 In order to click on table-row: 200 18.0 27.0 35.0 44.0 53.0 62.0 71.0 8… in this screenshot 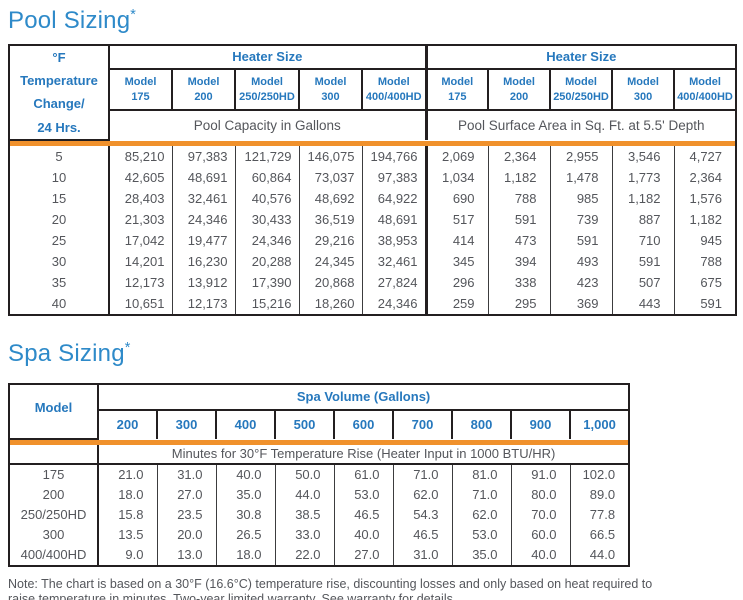, I will do `click(319, 494)`.